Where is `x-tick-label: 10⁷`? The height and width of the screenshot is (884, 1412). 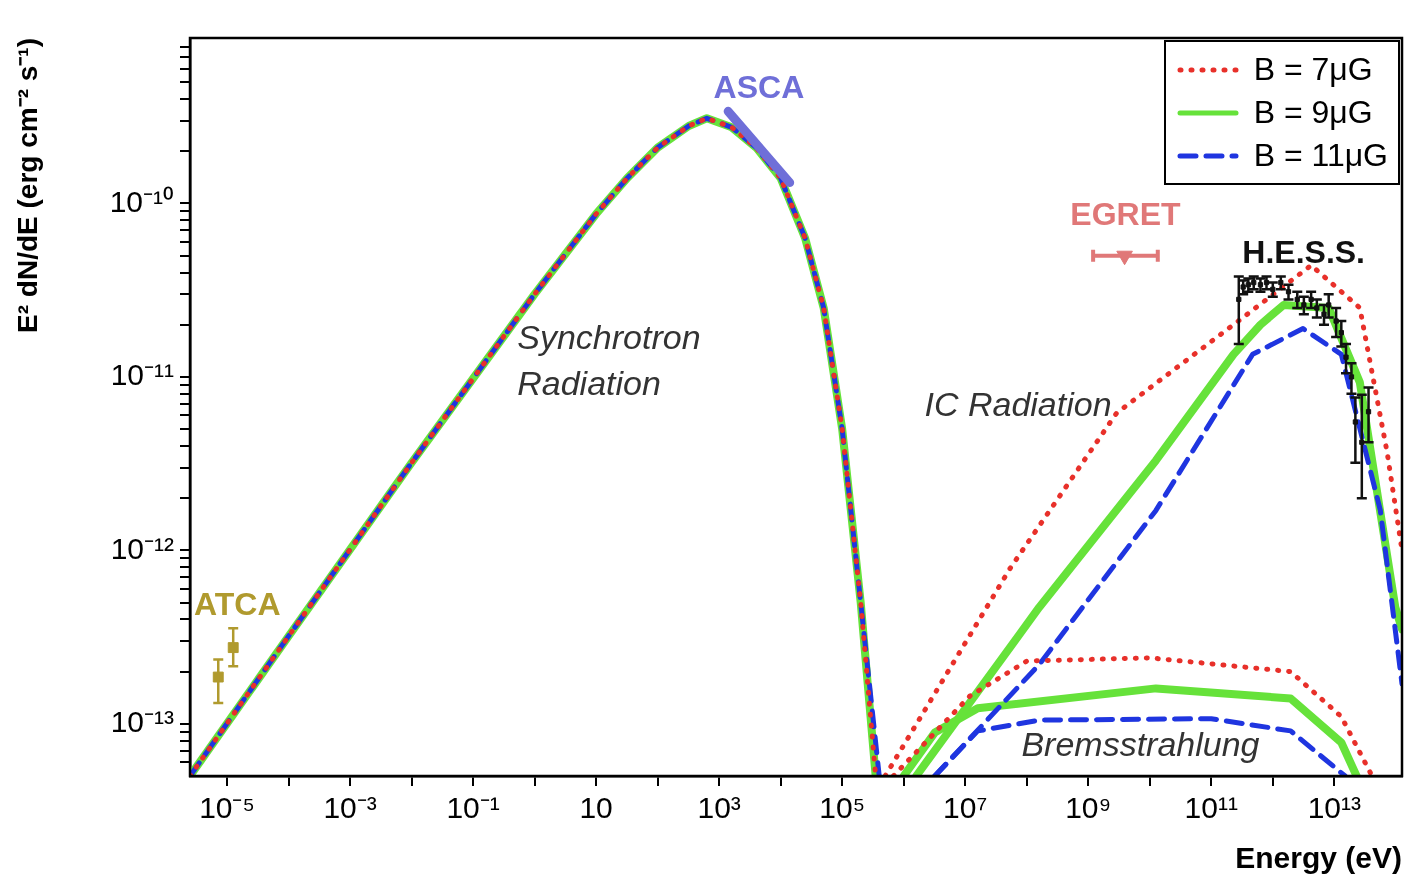
x-tick-label: 10⁷ is located at coordinates (965, 808).